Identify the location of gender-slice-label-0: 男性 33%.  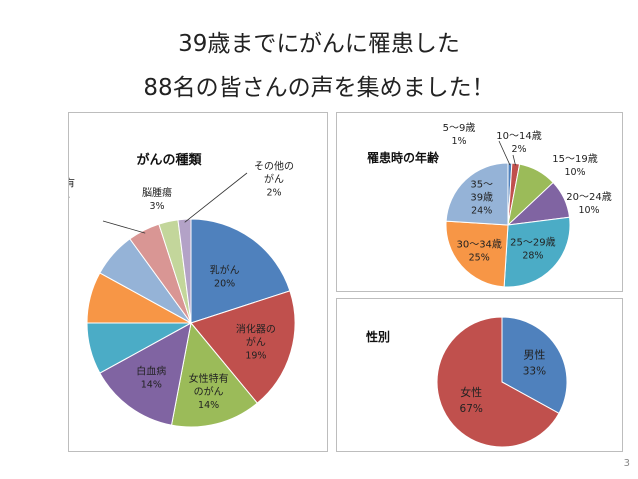
(534, 363).